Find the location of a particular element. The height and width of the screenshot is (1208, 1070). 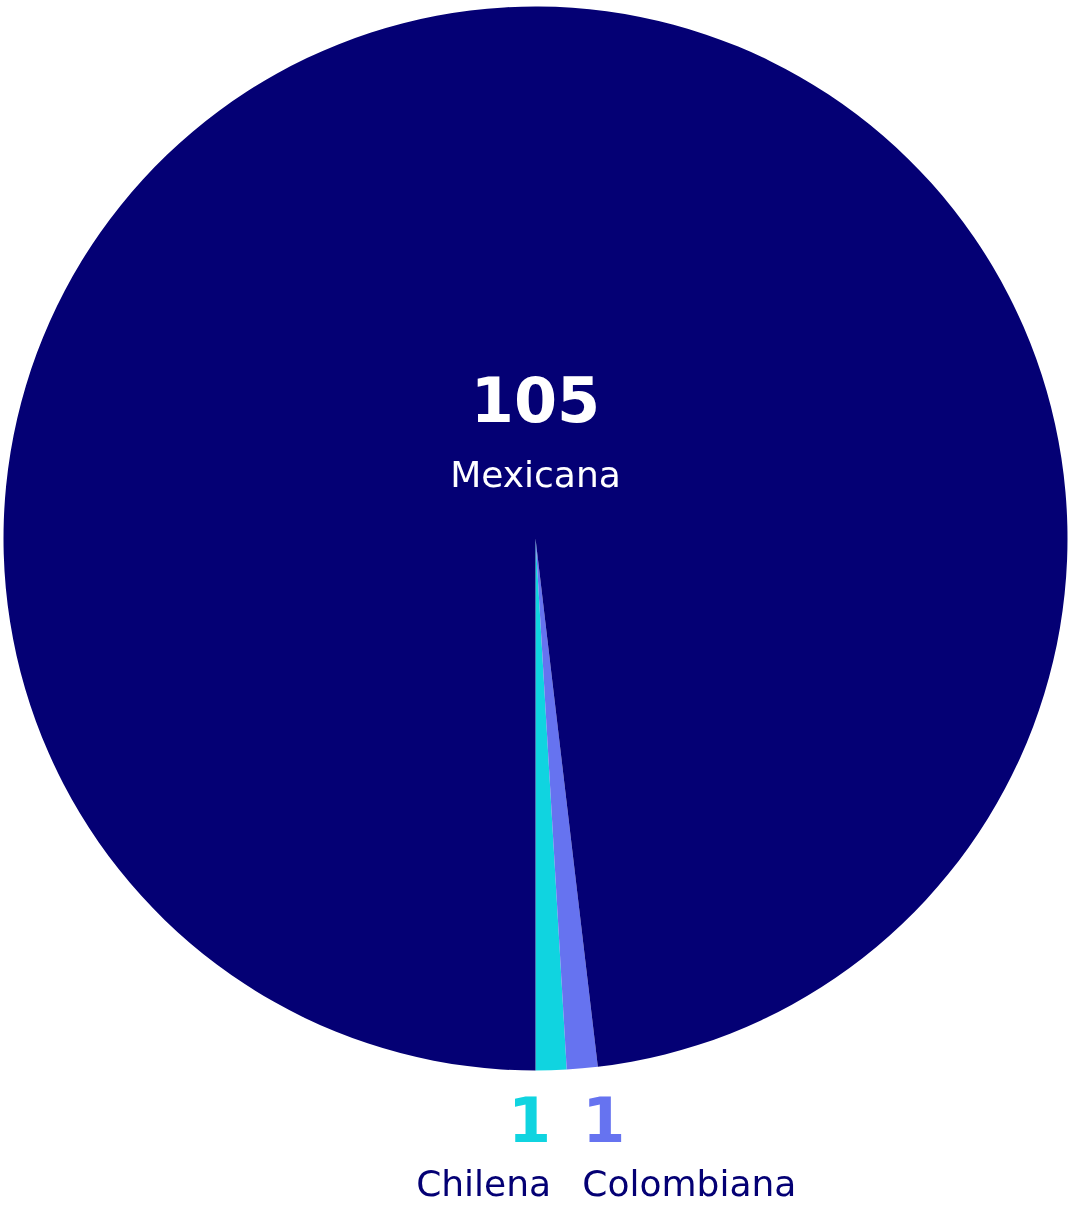

slice-label: Mexicana is located at coordinates (535, 474).